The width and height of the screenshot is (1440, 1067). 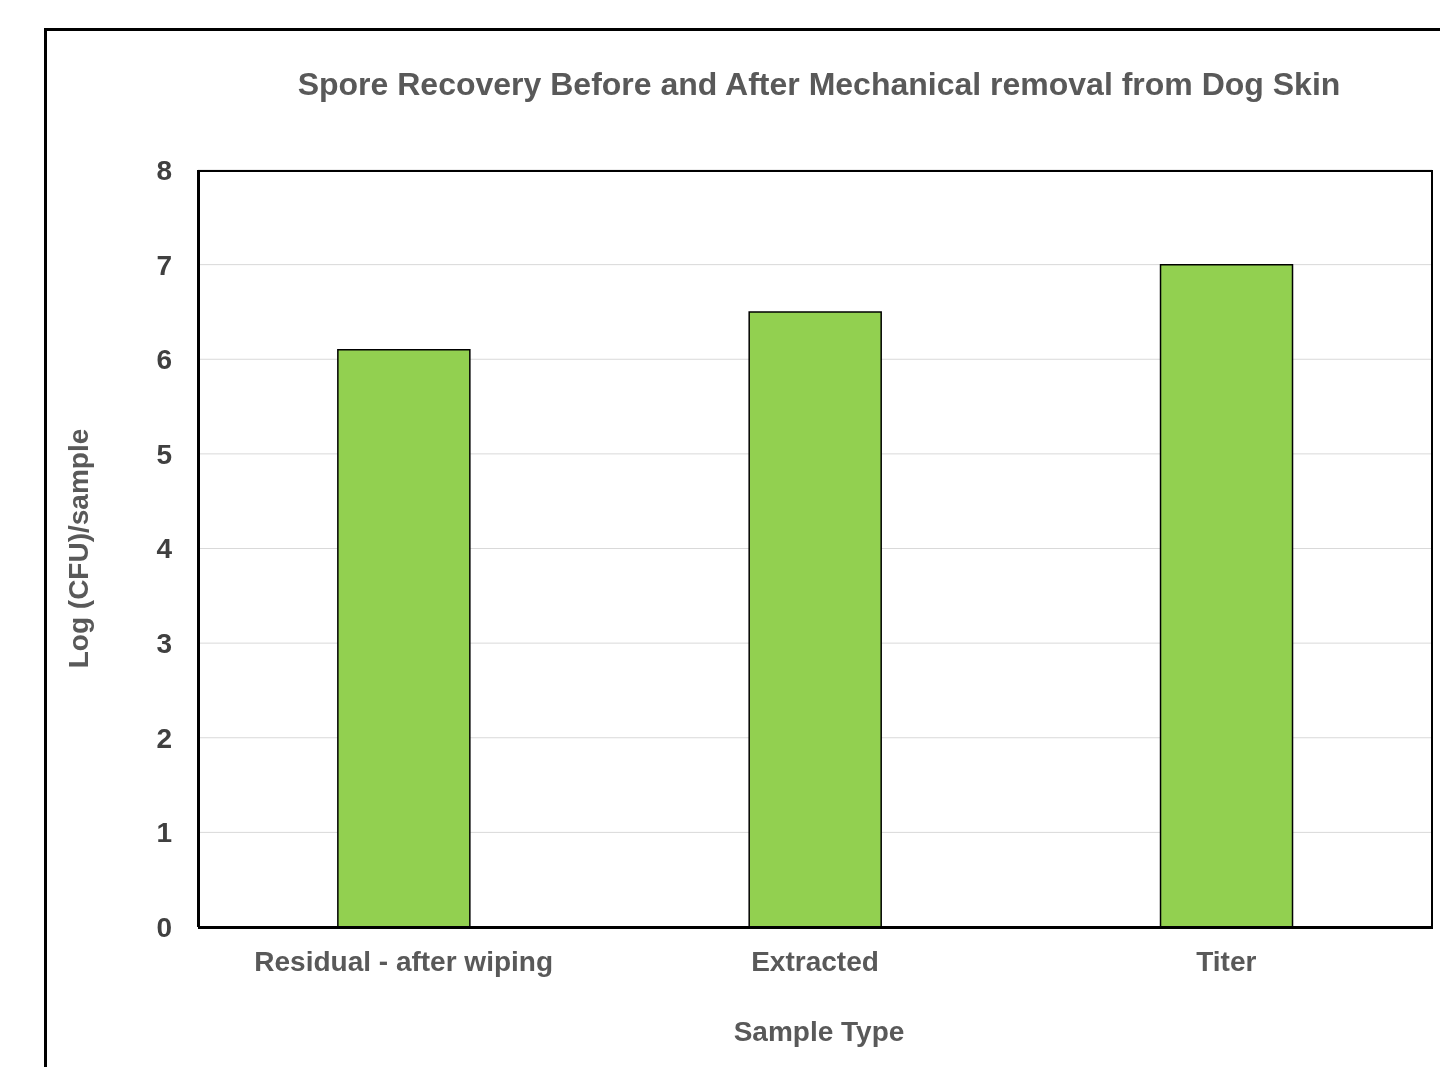 I want to click on y-tick-label: 8, so click(x=164, y=170).